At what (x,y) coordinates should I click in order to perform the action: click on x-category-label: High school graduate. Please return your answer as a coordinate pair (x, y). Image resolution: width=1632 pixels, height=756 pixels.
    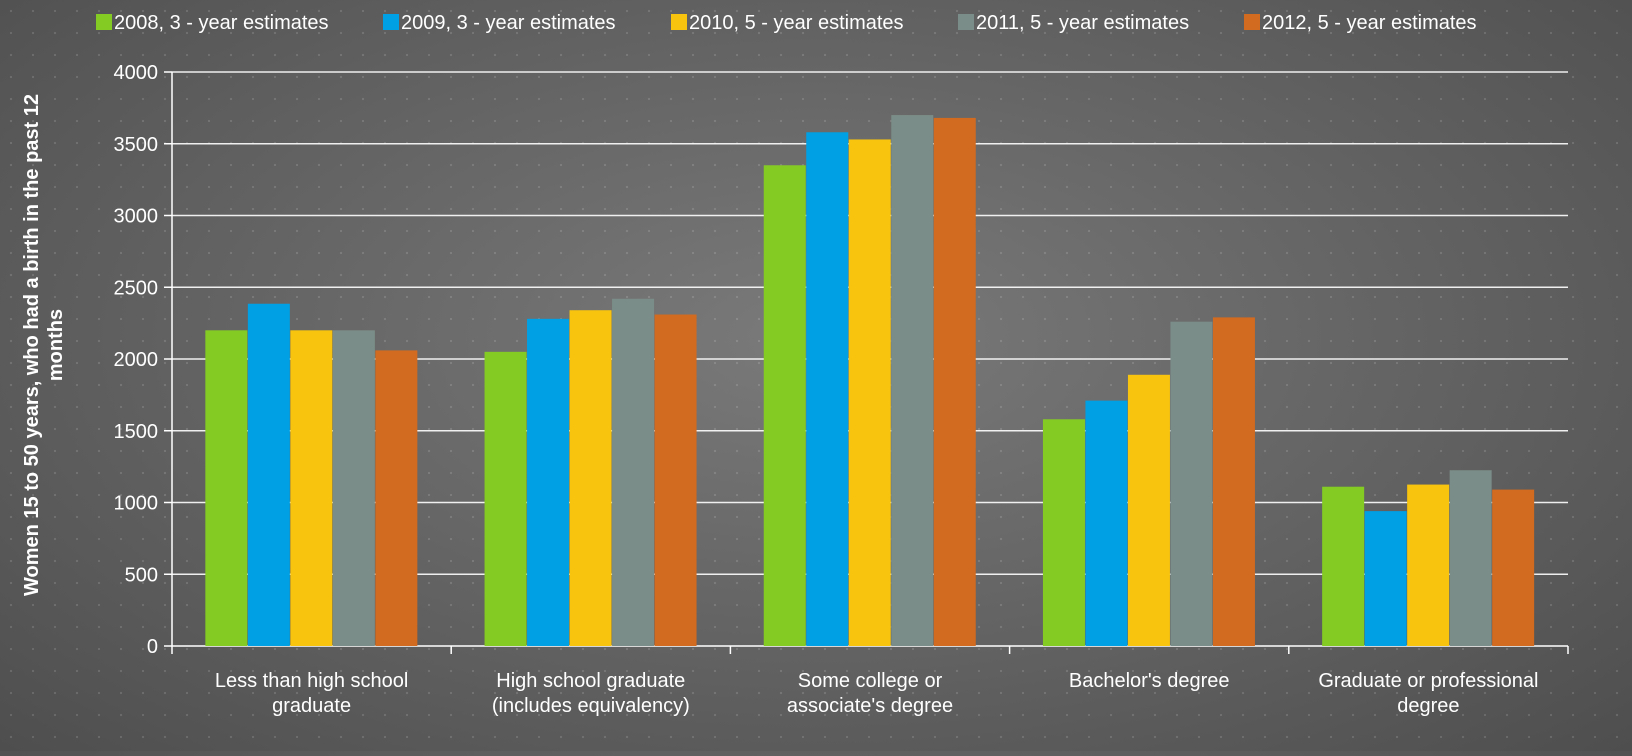
    Looking at the image, I should click on (590, 681).